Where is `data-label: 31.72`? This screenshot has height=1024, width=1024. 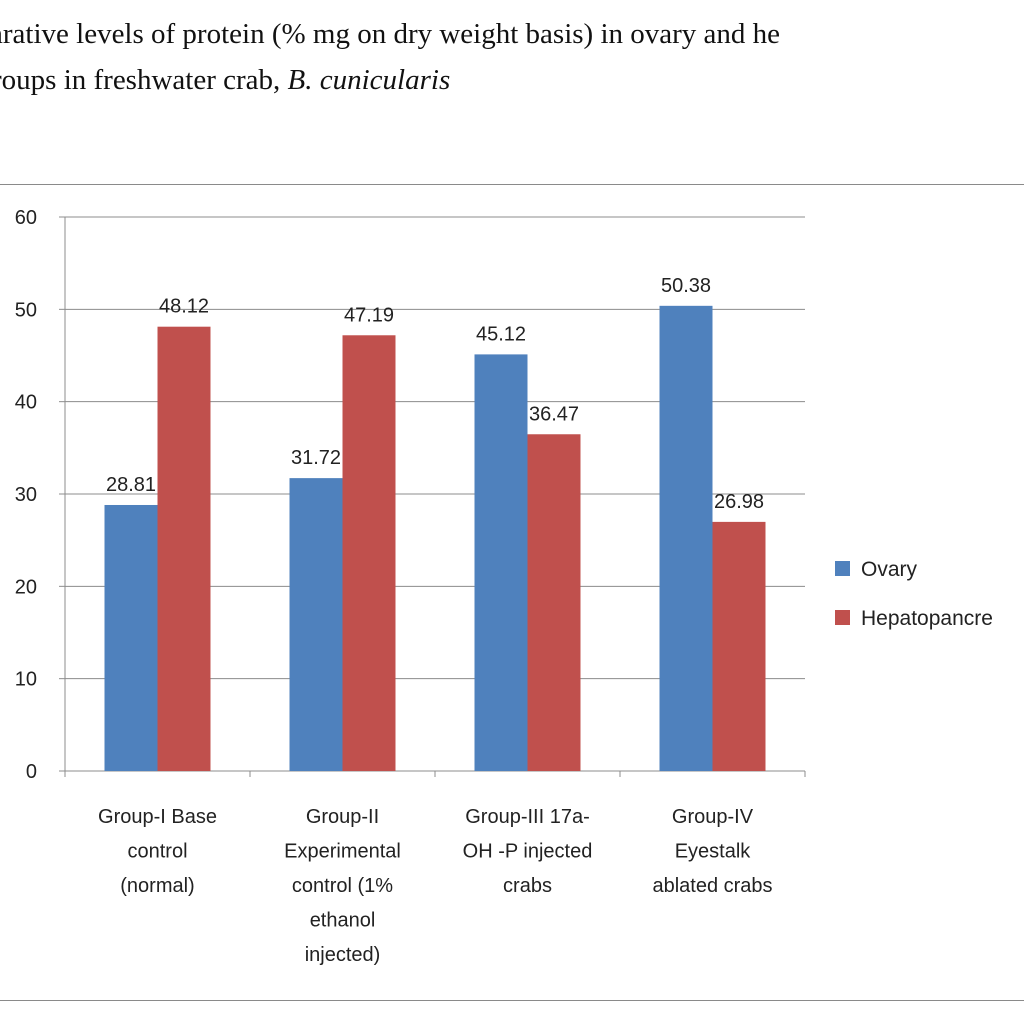
data-label: 31.72 is located at coordinates (316, 458).